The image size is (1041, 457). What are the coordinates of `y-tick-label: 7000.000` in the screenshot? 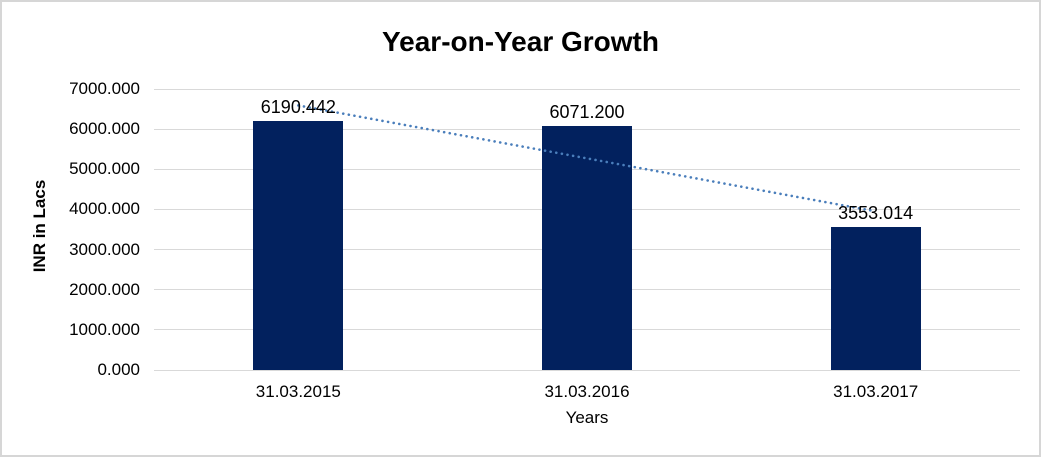 It's located at (104, 88).